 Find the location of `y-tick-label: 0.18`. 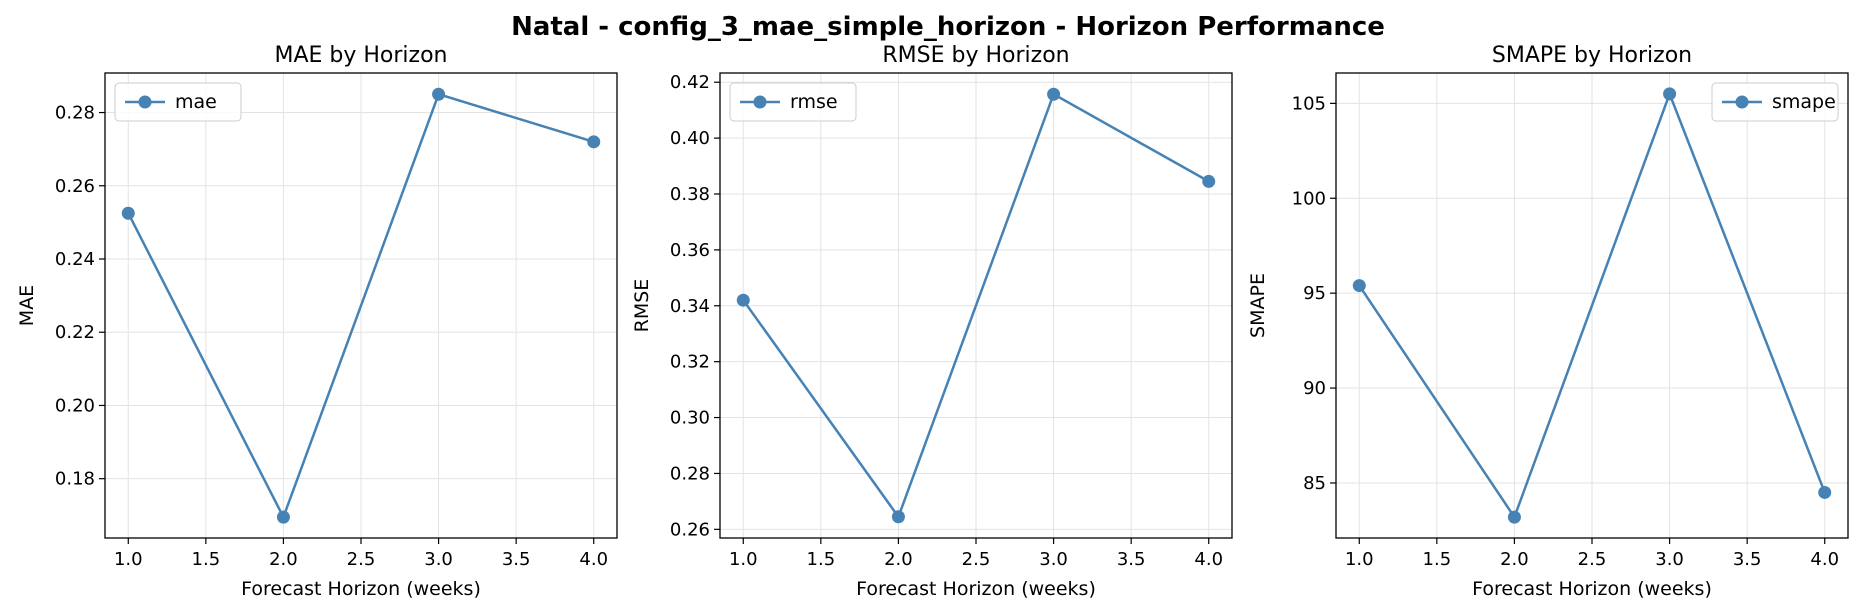

y-tick-label: 0.18 is located at coordinates (75, 479).